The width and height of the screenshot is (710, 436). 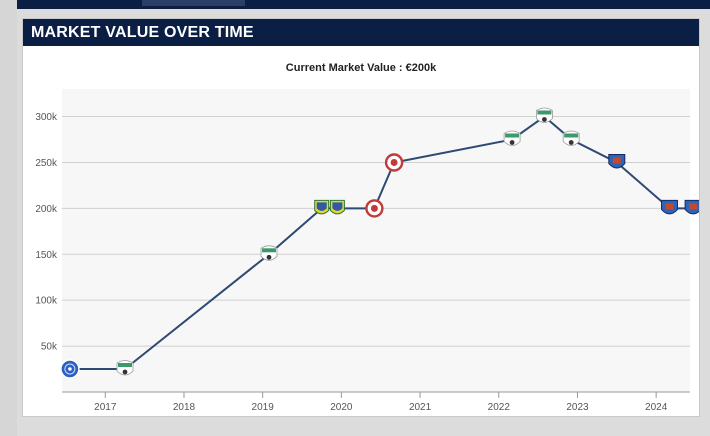 What do you see at coordinates (46, 255) in the screenshot?
I see `y-tick-label: 150k` at bounding box center [46, 255].